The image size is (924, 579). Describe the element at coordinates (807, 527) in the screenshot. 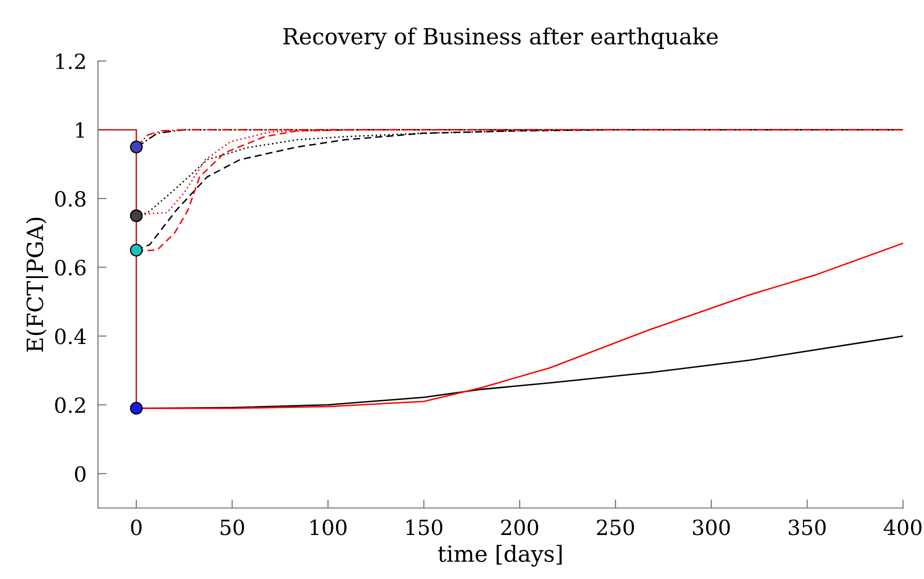

I see `x-tick-label: 350` at that location.